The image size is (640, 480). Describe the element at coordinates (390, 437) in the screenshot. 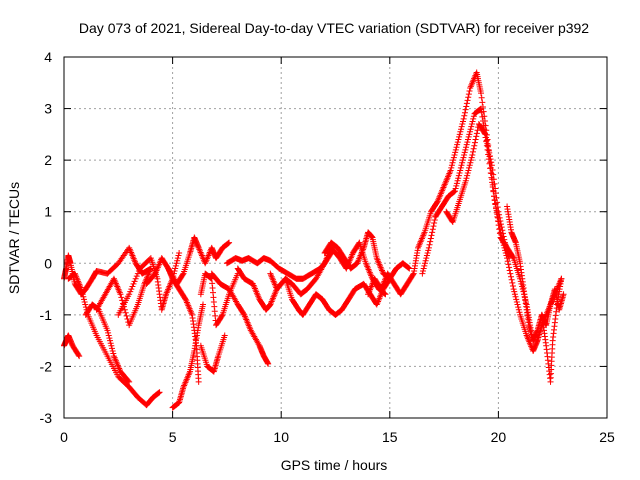

I see `x-tick-label: 15` at that location.